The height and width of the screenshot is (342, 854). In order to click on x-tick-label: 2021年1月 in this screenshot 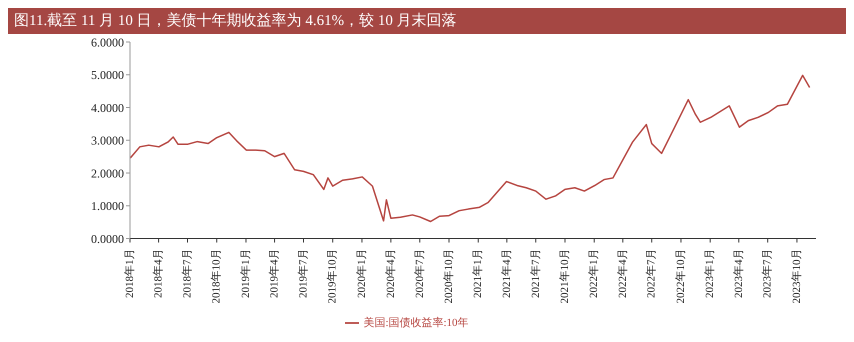, I will do `click(478, 273)`.